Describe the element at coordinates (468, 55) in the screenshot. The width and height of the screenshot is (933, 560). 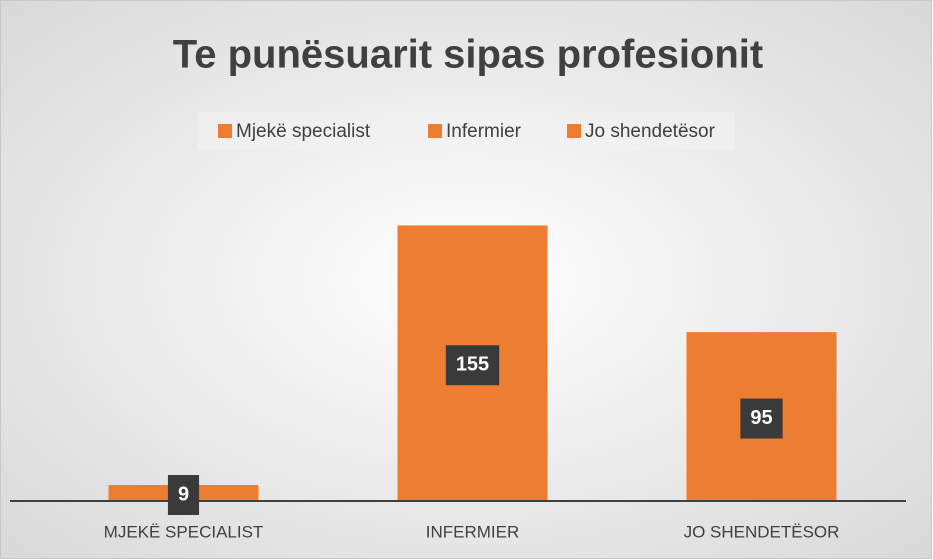
I see `chart-title: Te punësuarit sipas profesionit` at that location.